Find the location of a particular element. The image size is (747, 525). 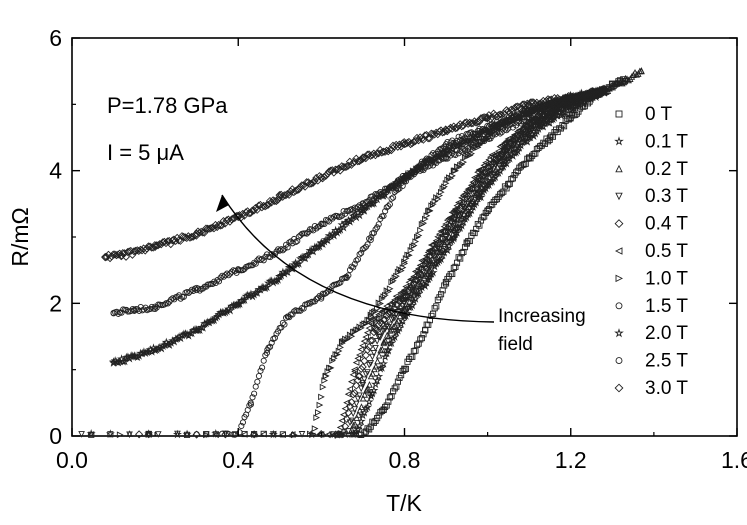

legend-entry: 2.0 T is located at coordinates (651, 333).